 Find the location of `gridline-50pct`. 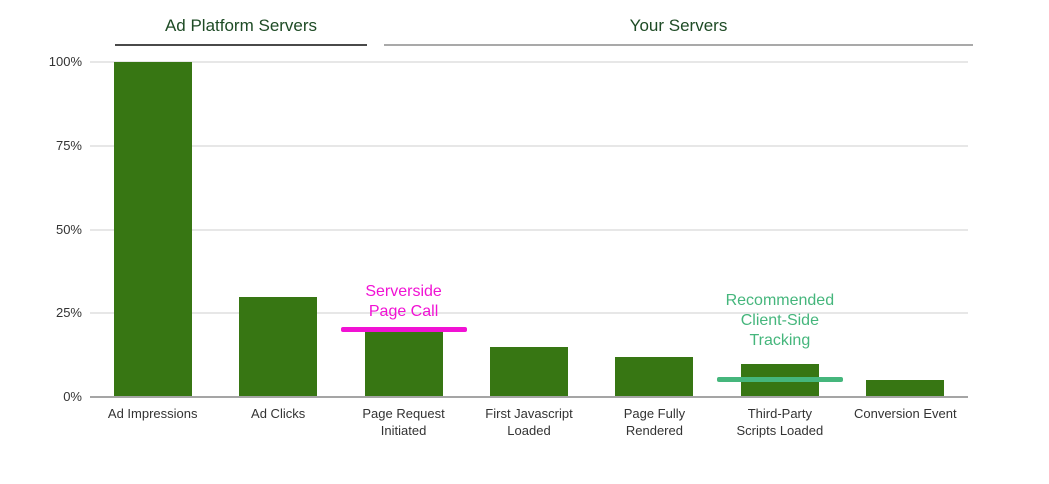

gridline-50pct is located at coordinates (529, 229).